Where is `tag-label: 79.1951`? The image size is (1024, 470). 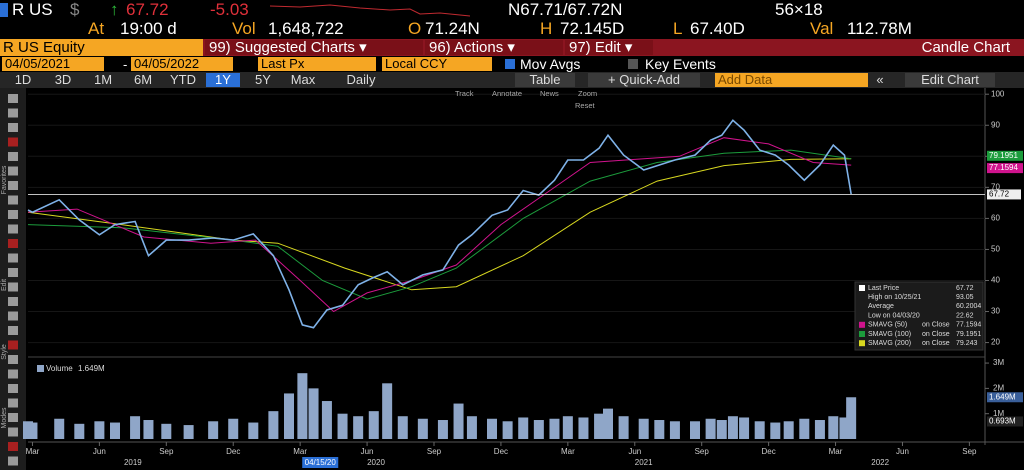 tag-label: 79.1951 is located at coordinates (1003, 155).